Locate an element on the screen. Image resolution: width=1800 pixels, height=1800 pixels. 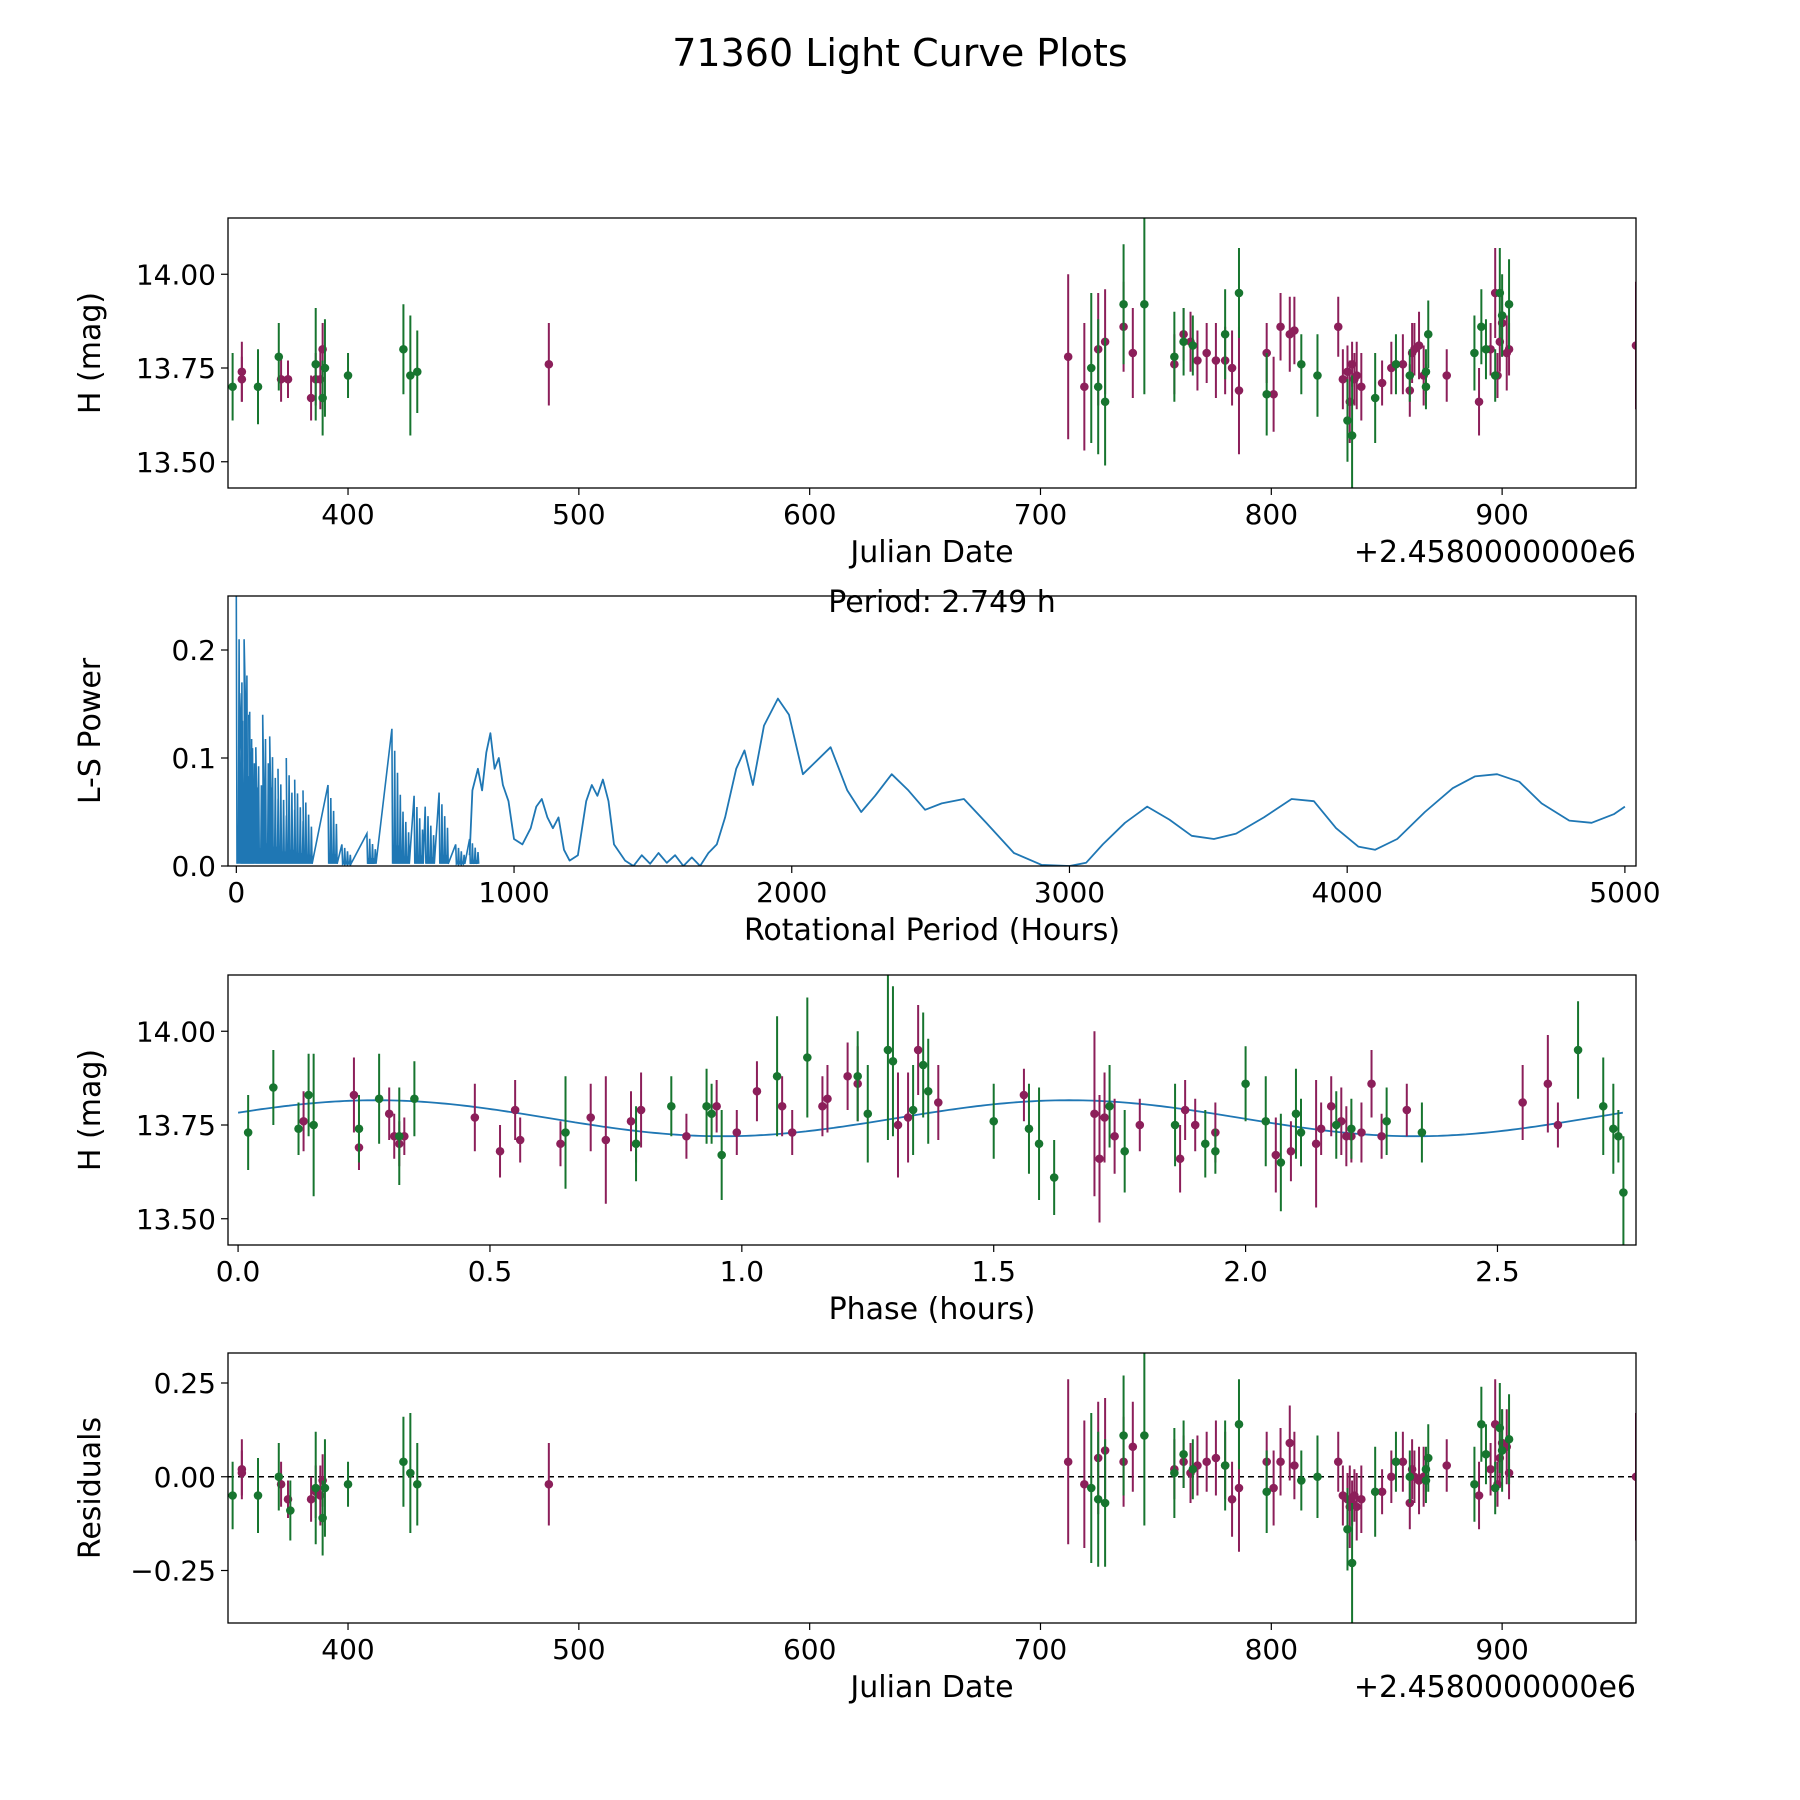
x-axis-label: Rotational Period (Hours) is located at coordinates (932, 930).